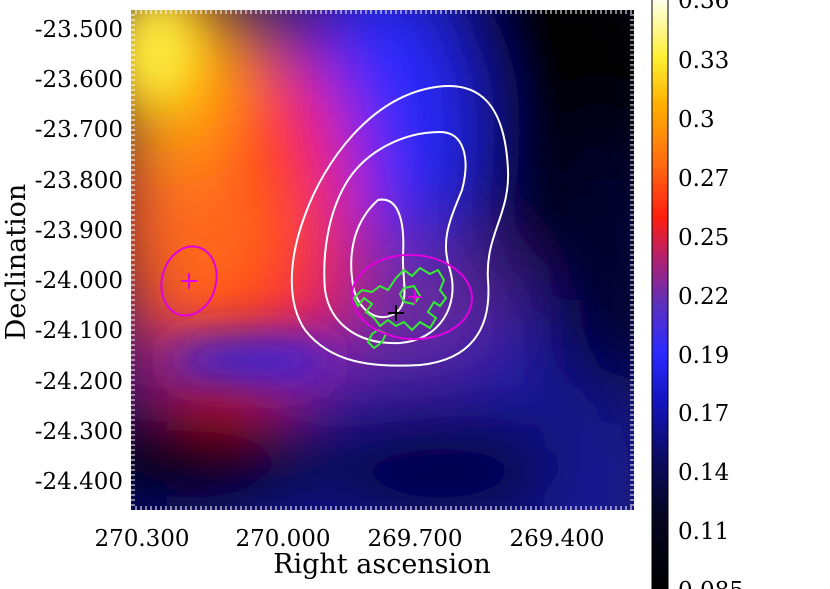  Describe the element at coordinates (141, 539) in the screenshot. I see `x-tick-label: 270.300` at that location.